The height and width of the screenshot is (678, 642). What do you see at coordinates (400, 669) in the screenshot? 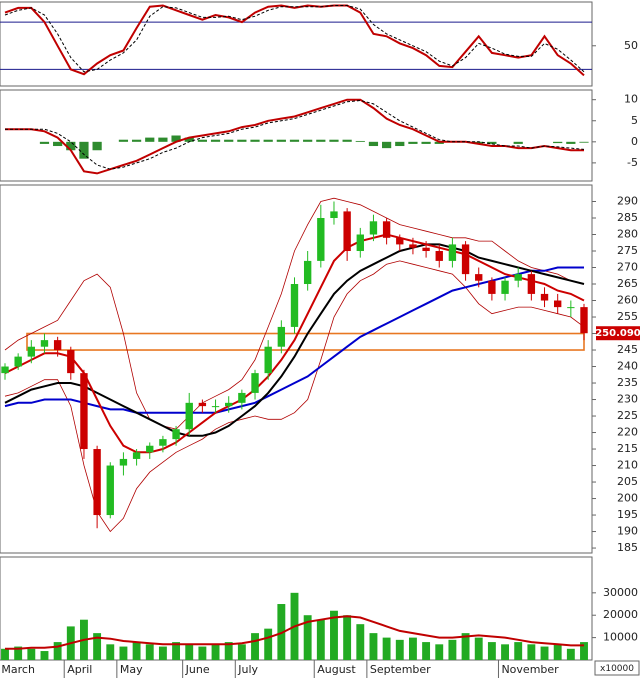
I see `x-tick-label: September` at bounding box center [400, 669].